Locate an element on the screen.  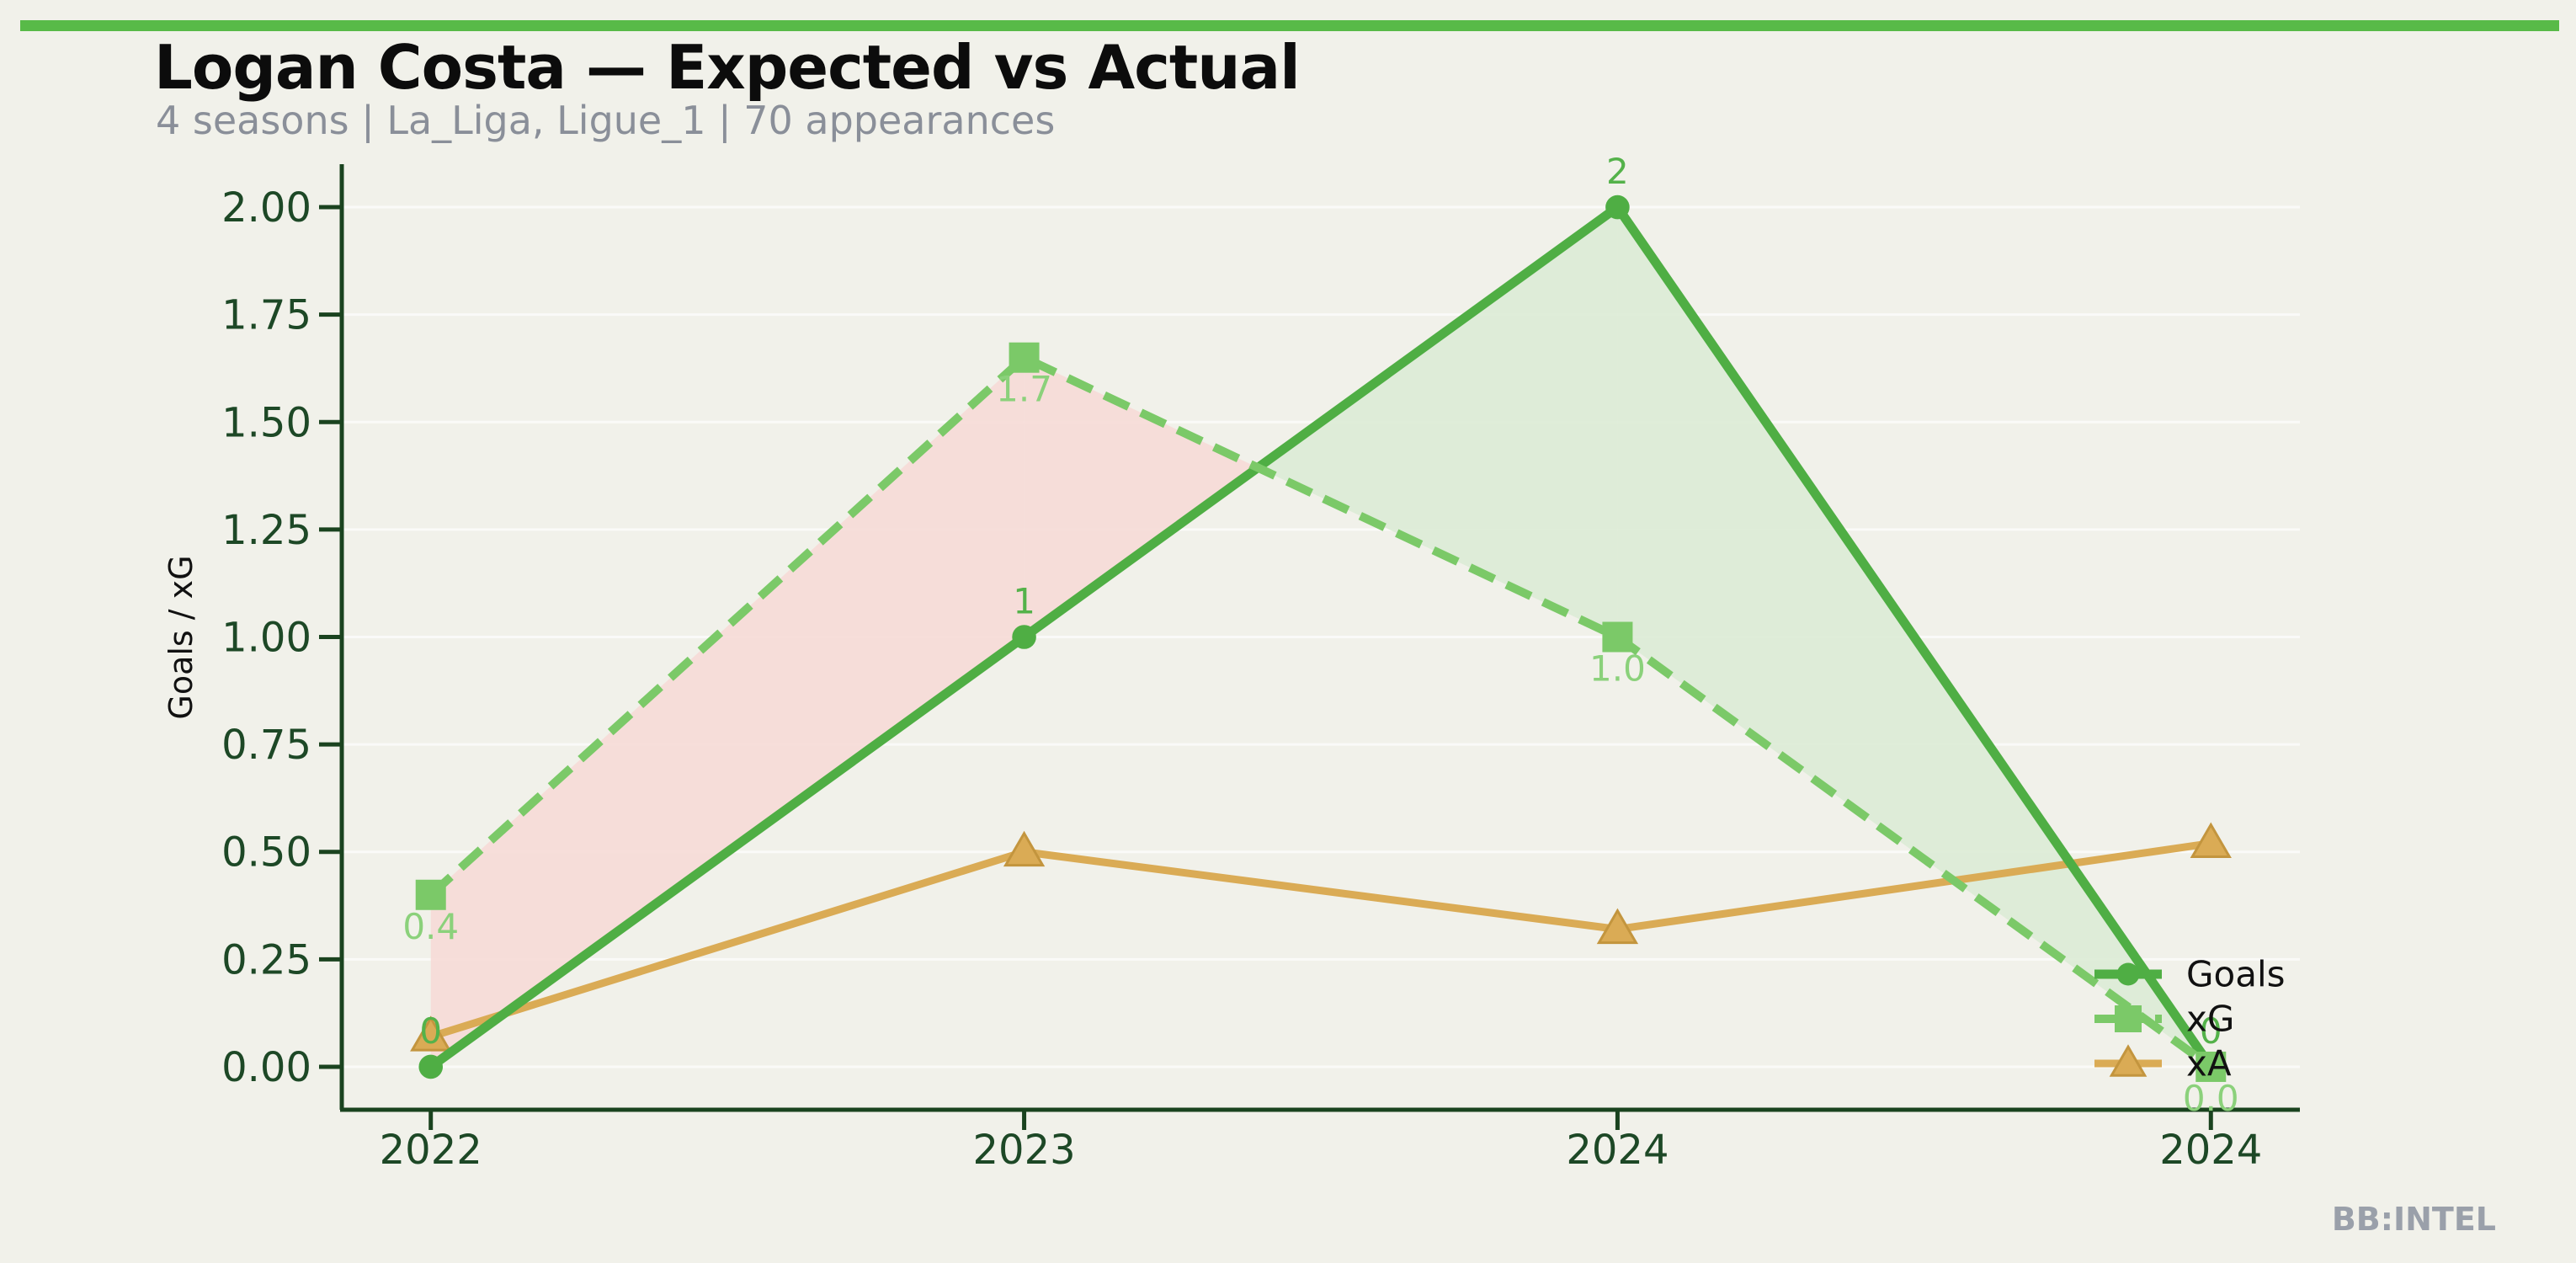
legend-item-goals: Goals is located at coordinates (2190, 974).